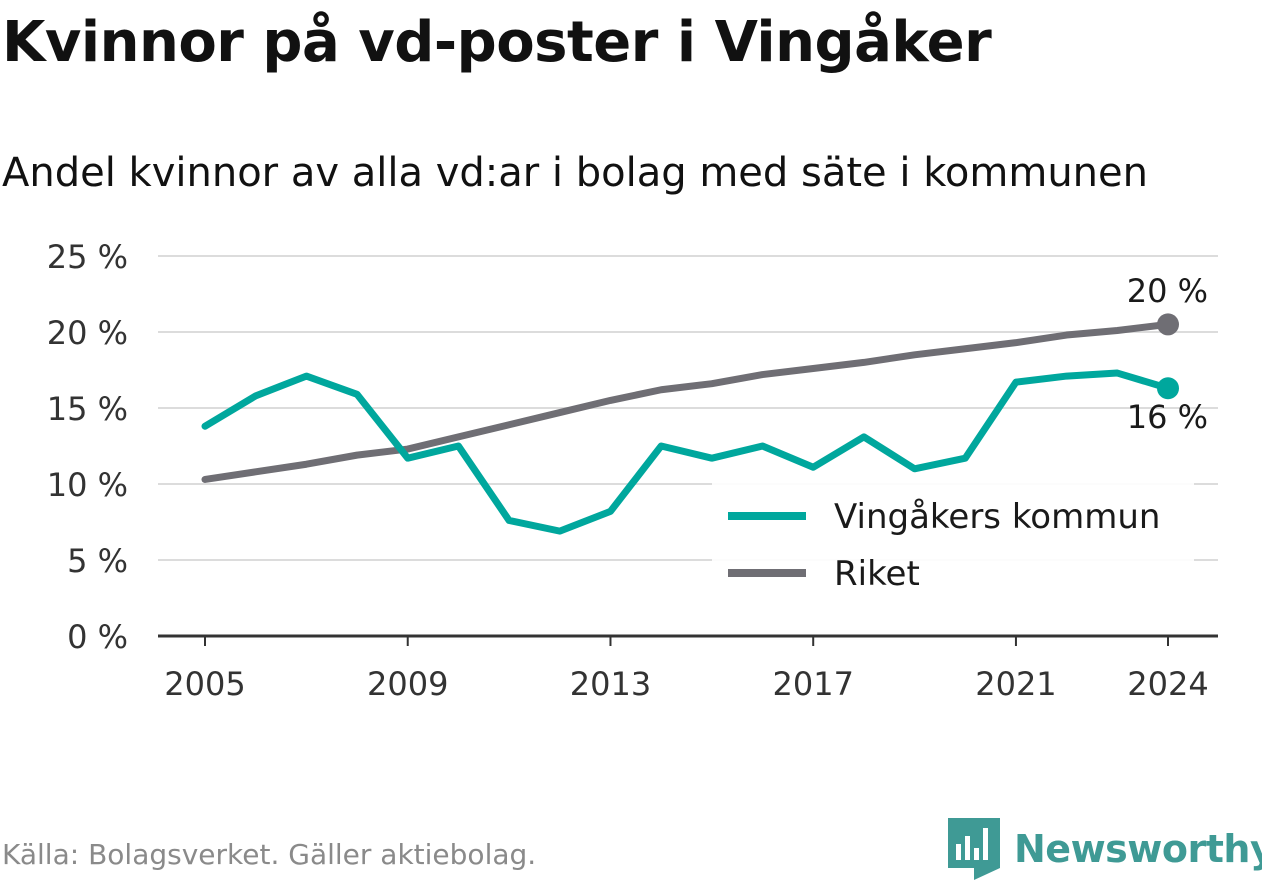 This screenshot has height=880, width=1262. I want to click on end-label-vingaker: 16 %, so click(1167, 417).